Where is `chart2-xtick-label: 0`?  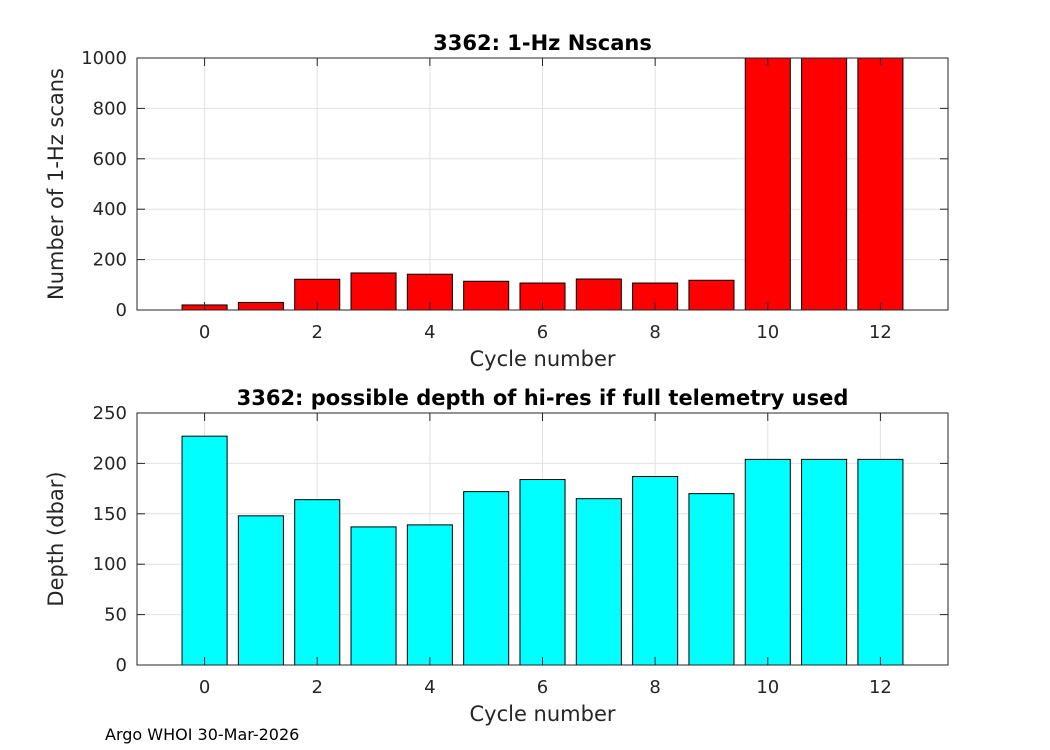 chart2-xtick-label: 0 is located at coordinates (204, 687).